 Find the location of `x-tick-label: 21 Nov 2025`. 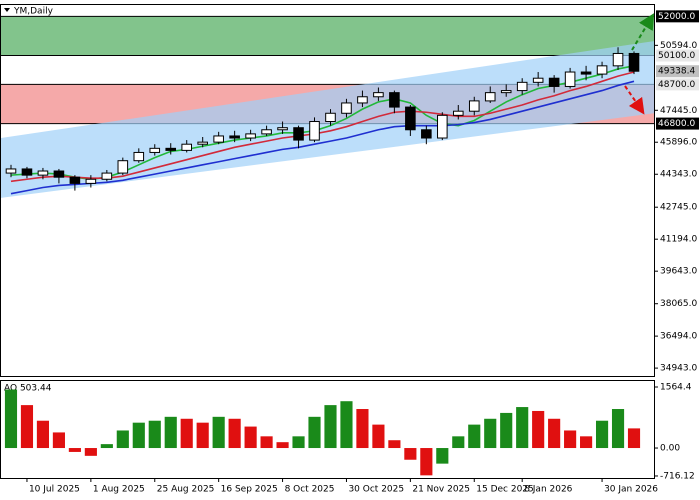

x-tick-label: 21 Nov 2025 is located at coordinates (441, 490).